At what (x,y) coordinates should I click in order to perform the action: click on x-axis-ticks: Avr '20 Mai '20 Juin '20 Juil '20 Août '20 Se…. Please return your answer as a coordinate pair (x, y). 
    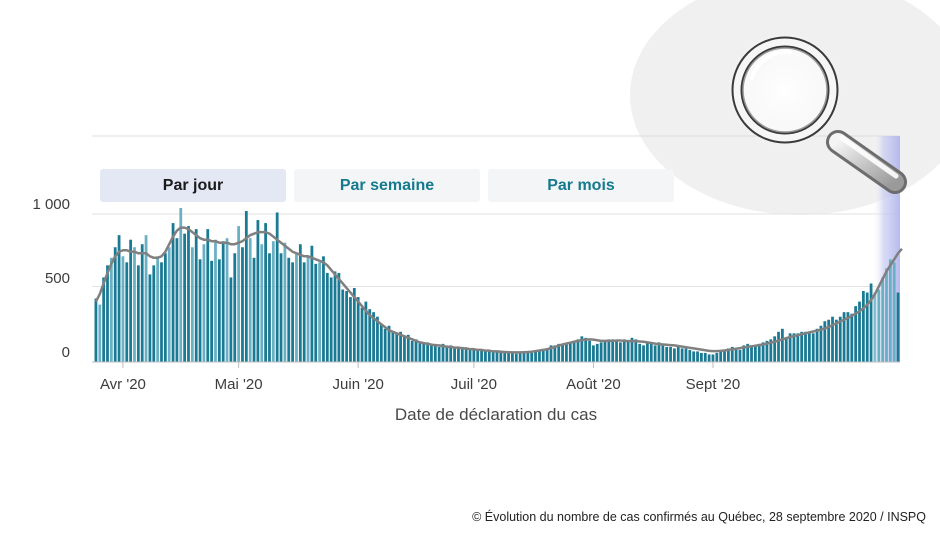
    Looking at the image, I should click on (420, 377).